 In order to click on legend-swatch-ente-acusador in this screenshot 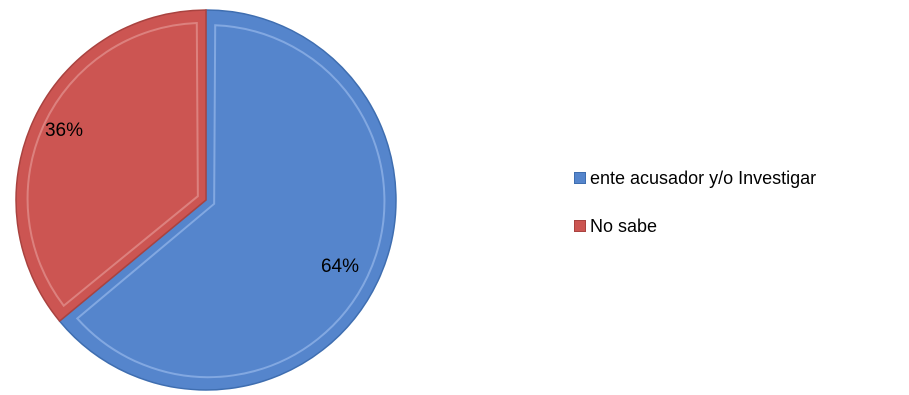, I will do `click(580, 178)`.